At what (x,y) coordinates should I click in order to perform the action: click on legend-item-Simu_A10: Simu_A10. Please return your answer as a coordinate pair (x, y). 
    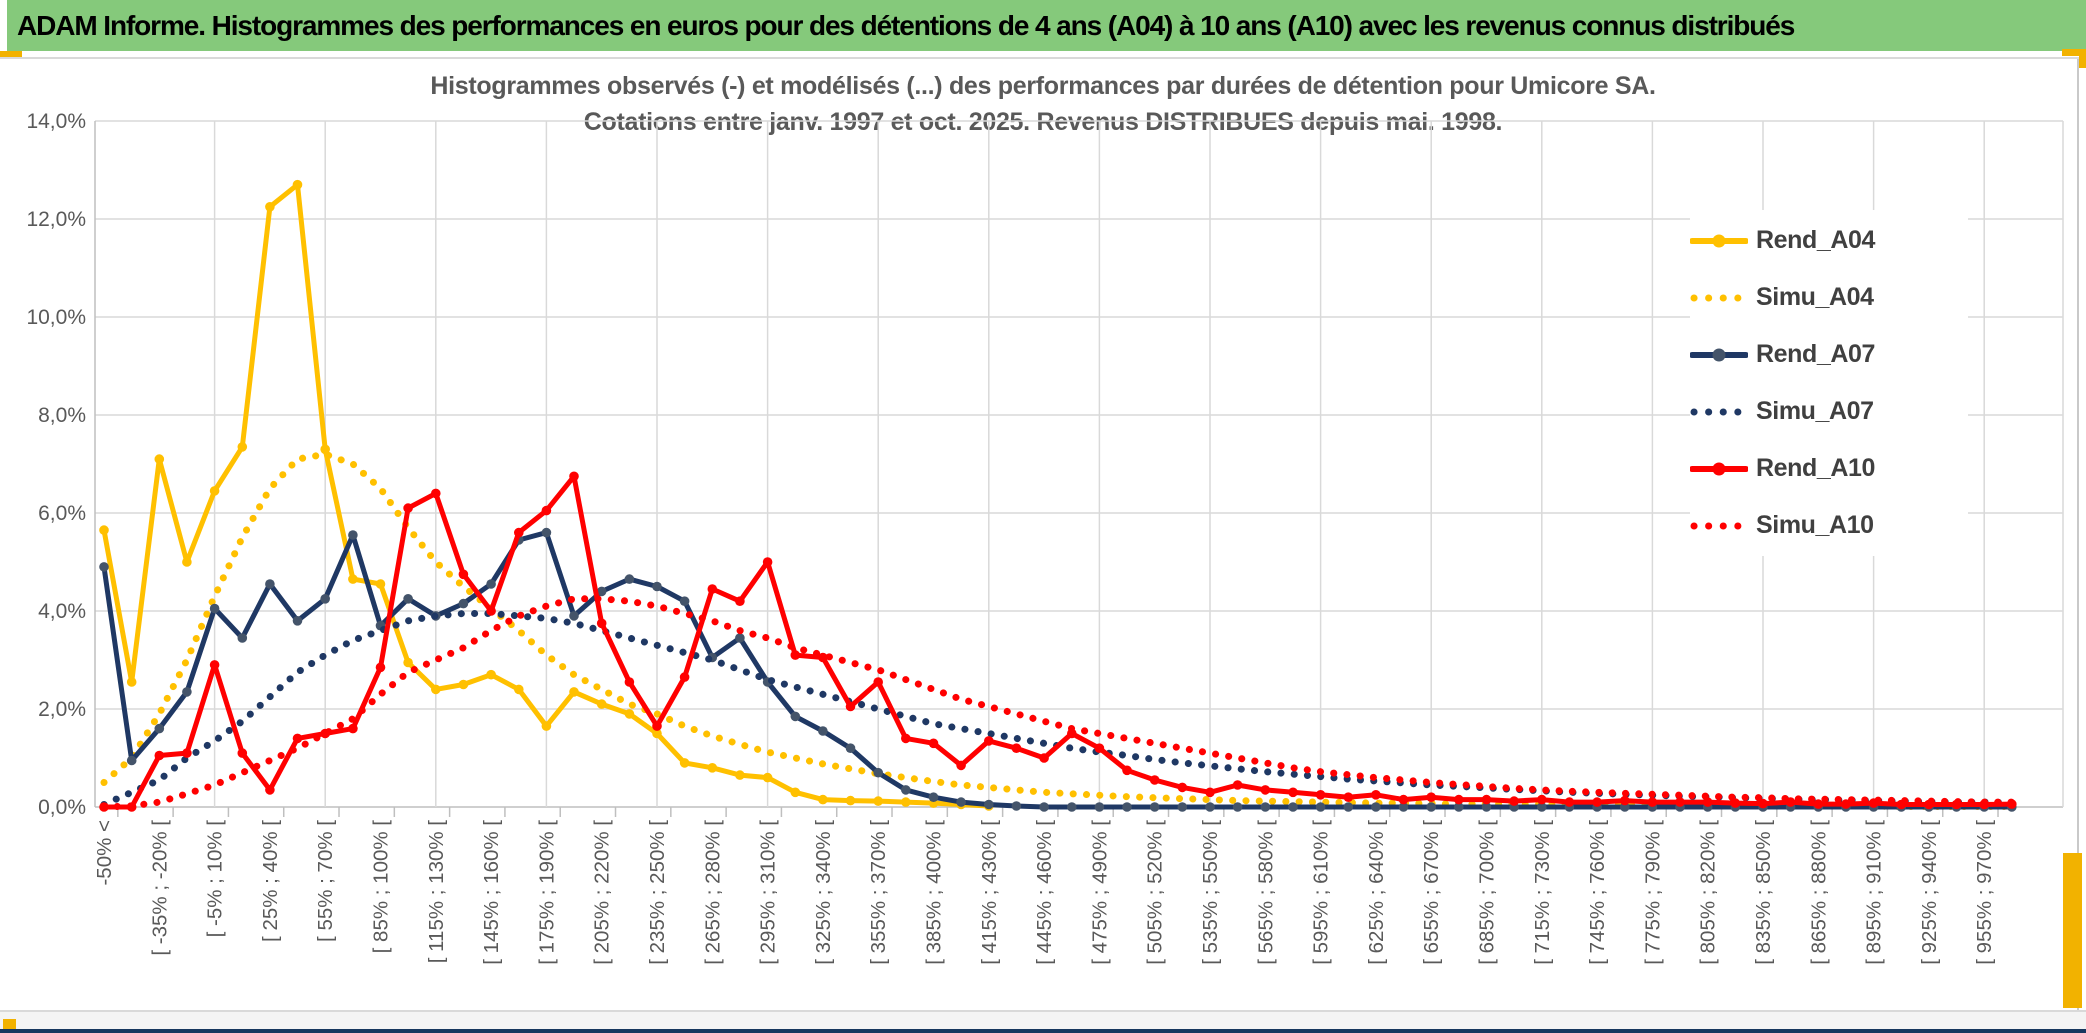
    Looking at the image, I should click on (1829, 525).